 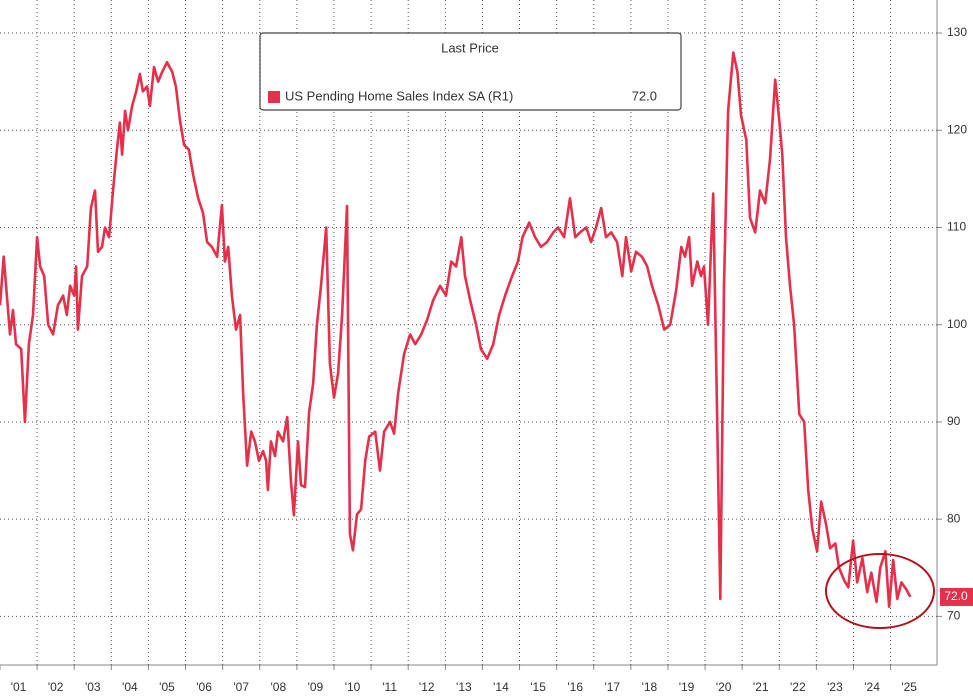 I want to click on last-value-tag, so click(x=956, y=596).